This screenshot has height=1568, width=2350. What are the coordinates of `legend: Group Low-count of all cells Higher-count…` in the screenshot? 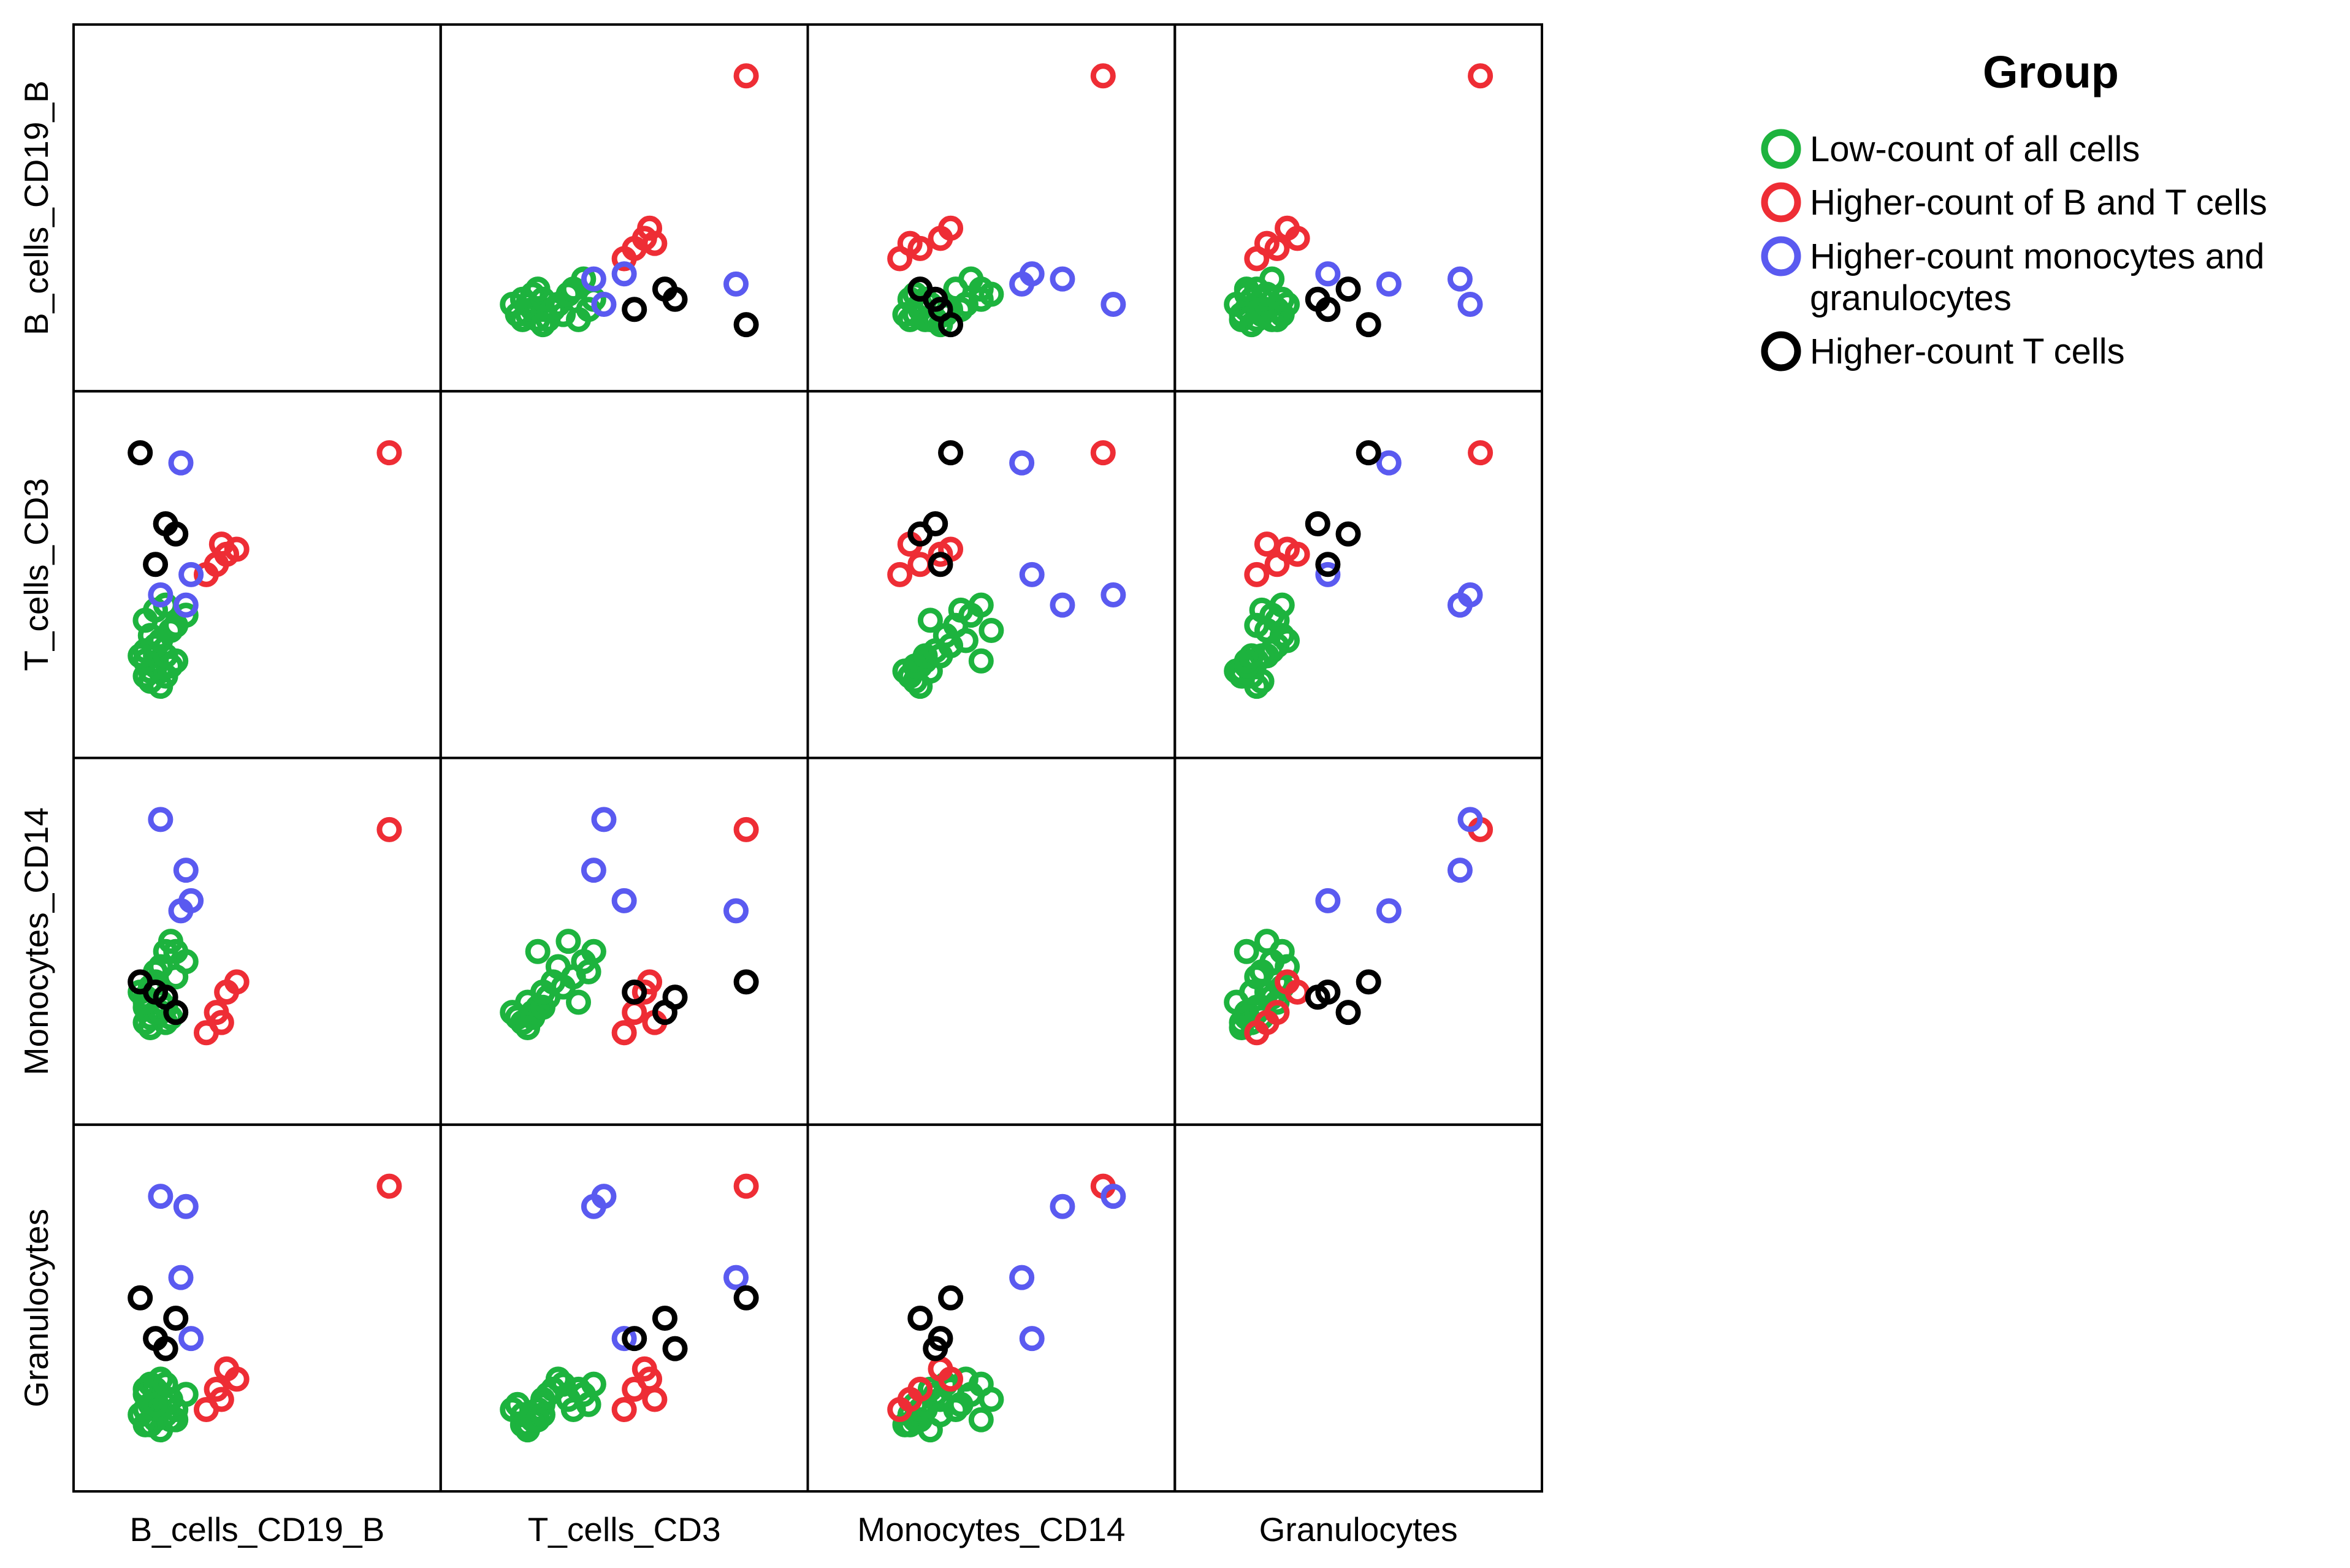 It's located at (2014, 209).